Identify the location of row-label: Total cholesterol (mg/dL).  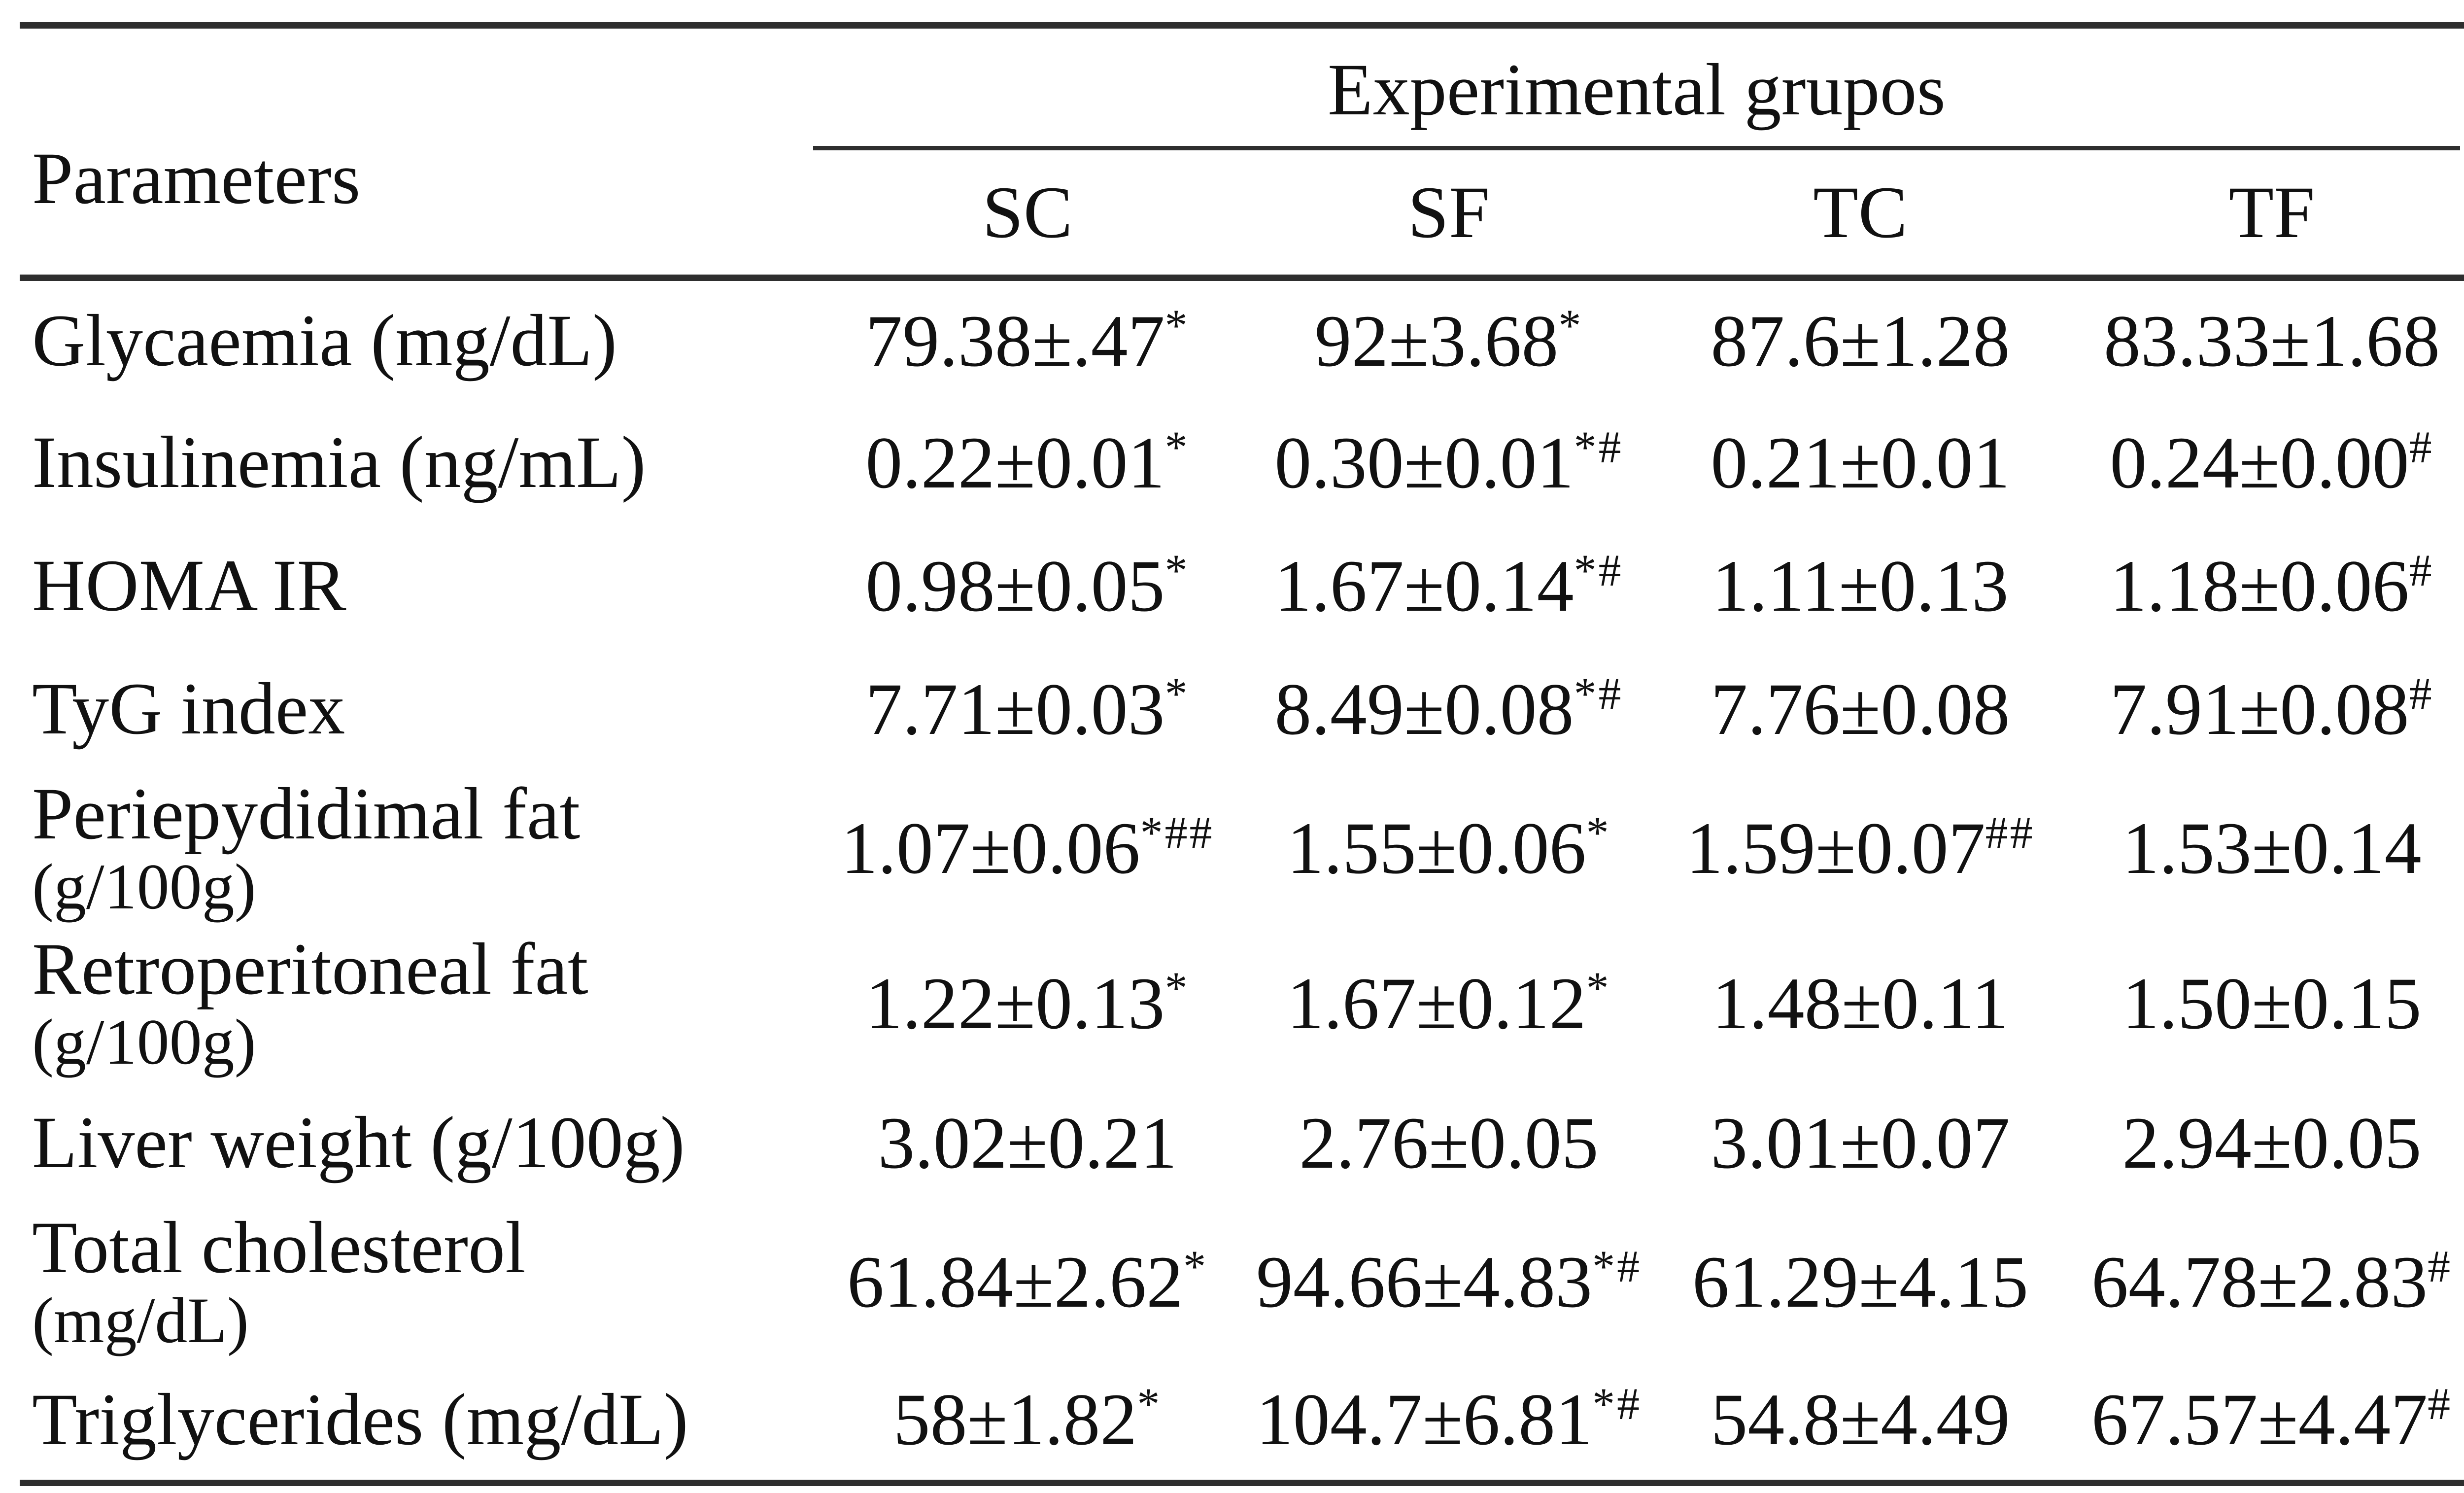
(279, 1281).